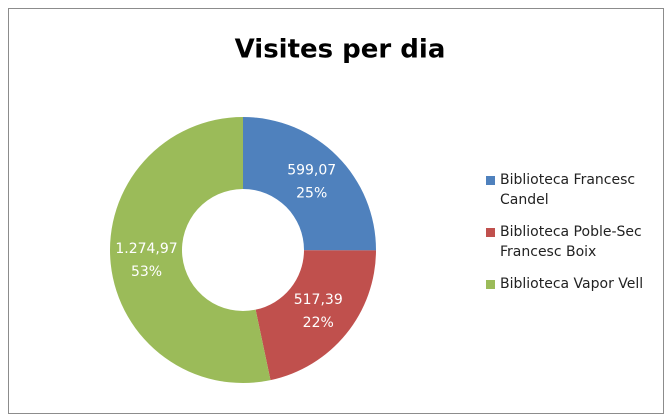 This screenshot has height=419, width=670. I want to click on legend-item: Biblioteca Poble-Sec Francesc Boix, so click(573, 242).